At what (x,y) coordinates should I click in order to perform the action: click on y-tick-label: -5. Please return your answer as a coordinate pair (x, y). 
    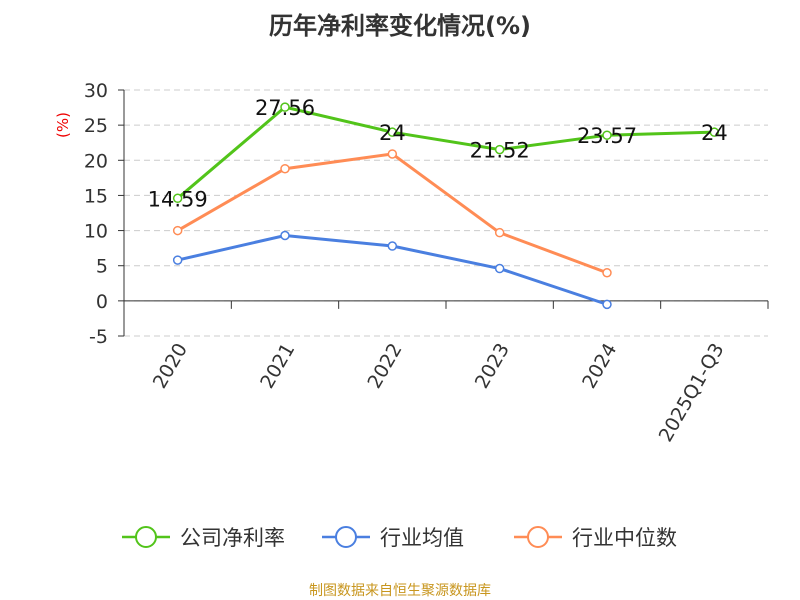
    Looking at the image, I should click on (98, 337).